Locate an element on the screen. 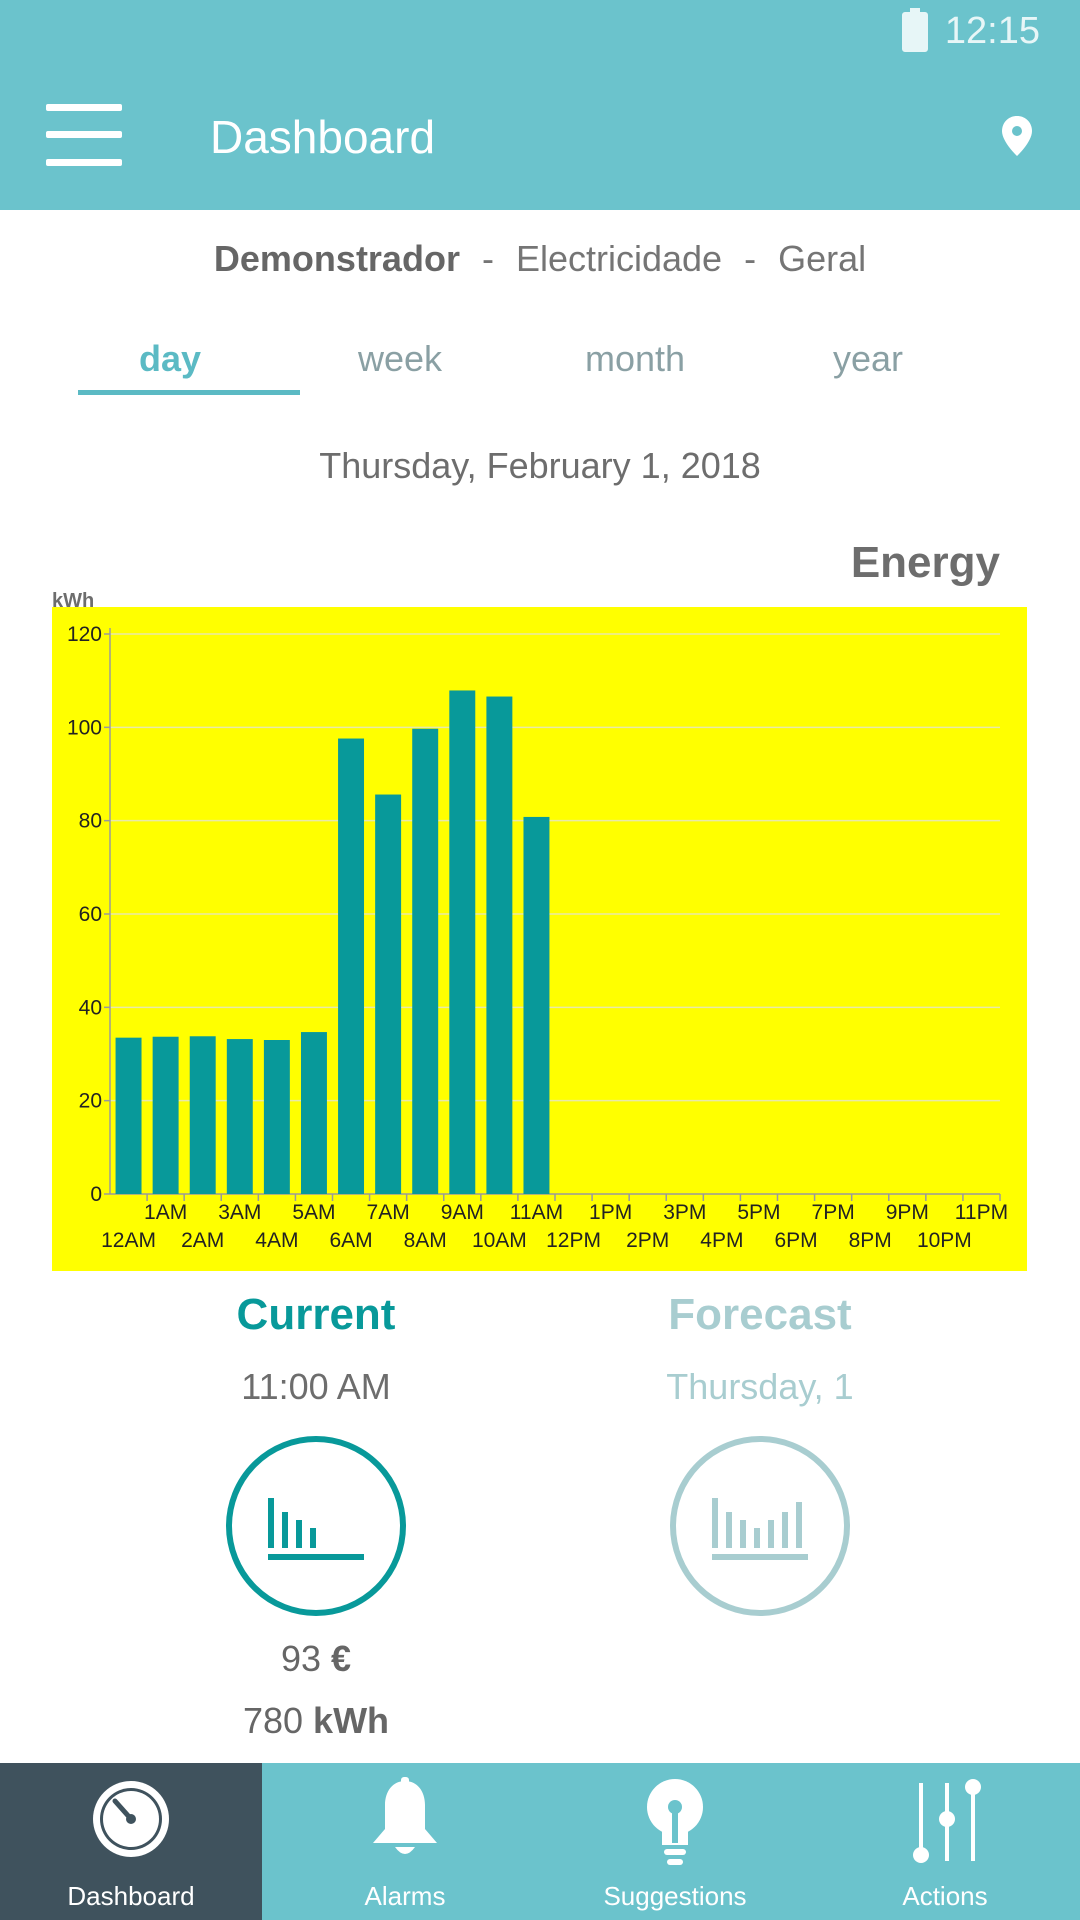  bar-12am is located at coordinates (128, 1115).